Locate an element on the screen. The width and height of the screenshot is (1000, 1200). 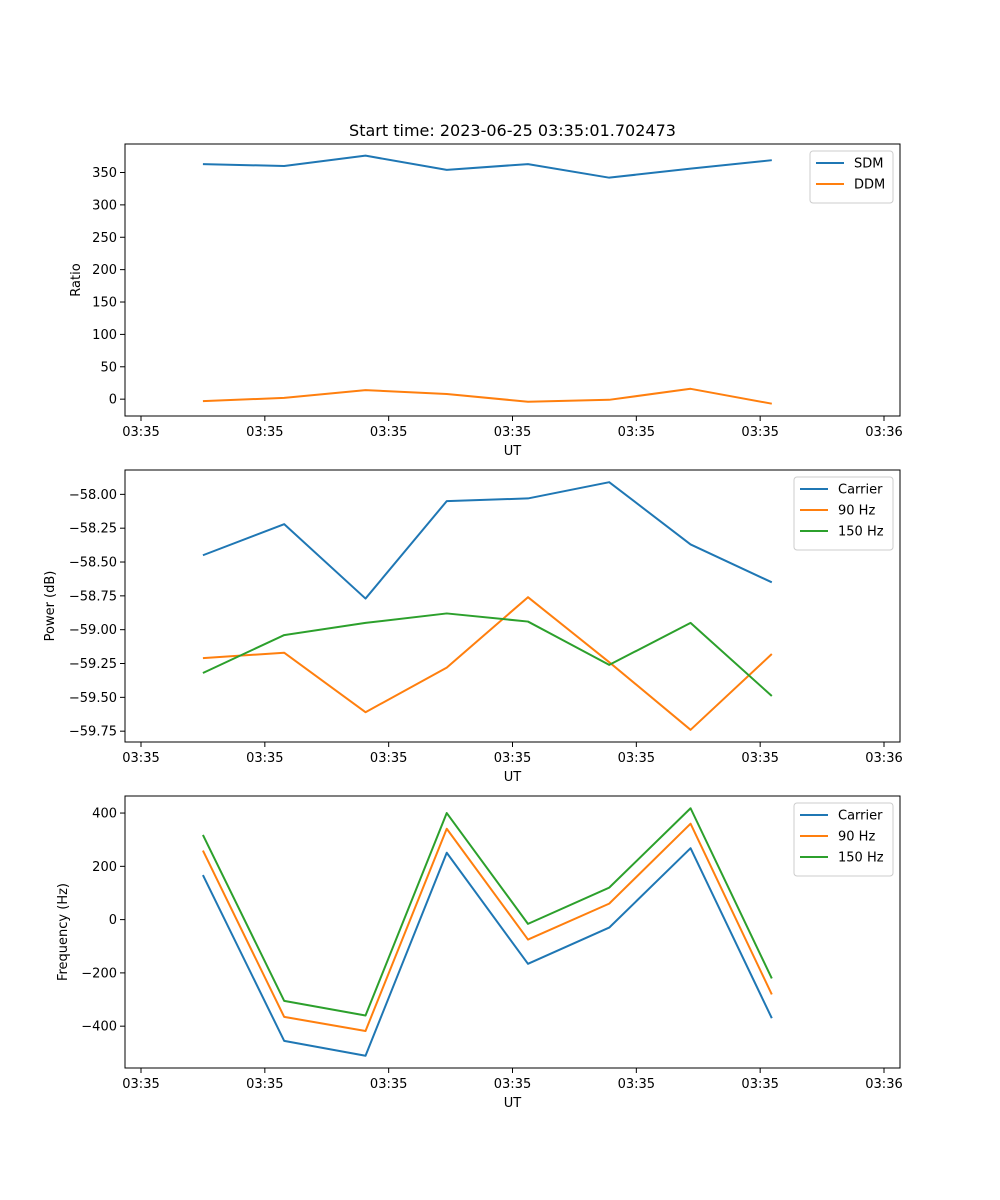
figure-title: Start time: 2023-06-25 03:35:01.702473 is located at coordinates (512, 130).